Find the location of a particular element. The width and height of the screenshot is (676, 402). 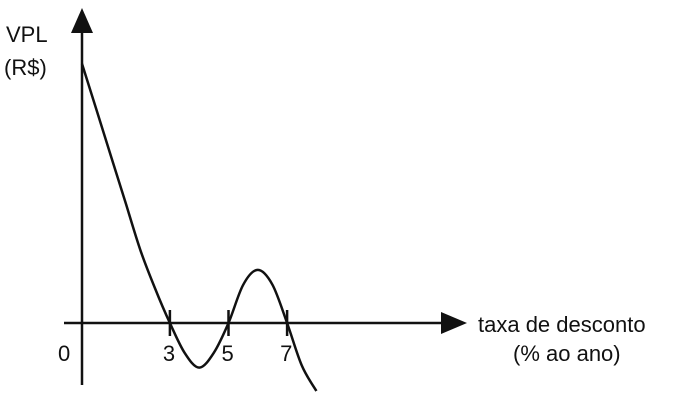

y-axis-label-line1: VPL is located at coordinates (27, 34).